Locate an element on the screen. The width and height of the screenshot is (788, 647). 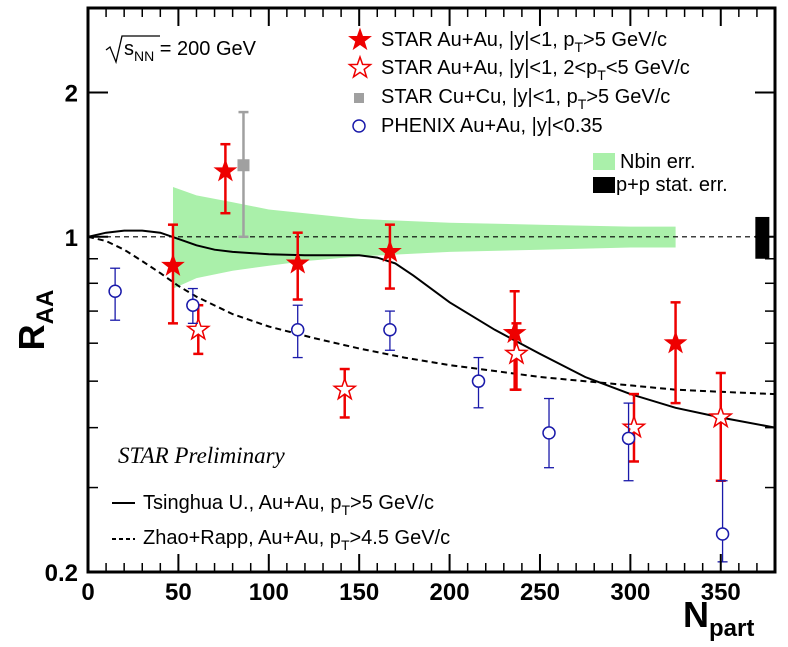
y-axis-title: RAA is located at coordinates (35, 320).